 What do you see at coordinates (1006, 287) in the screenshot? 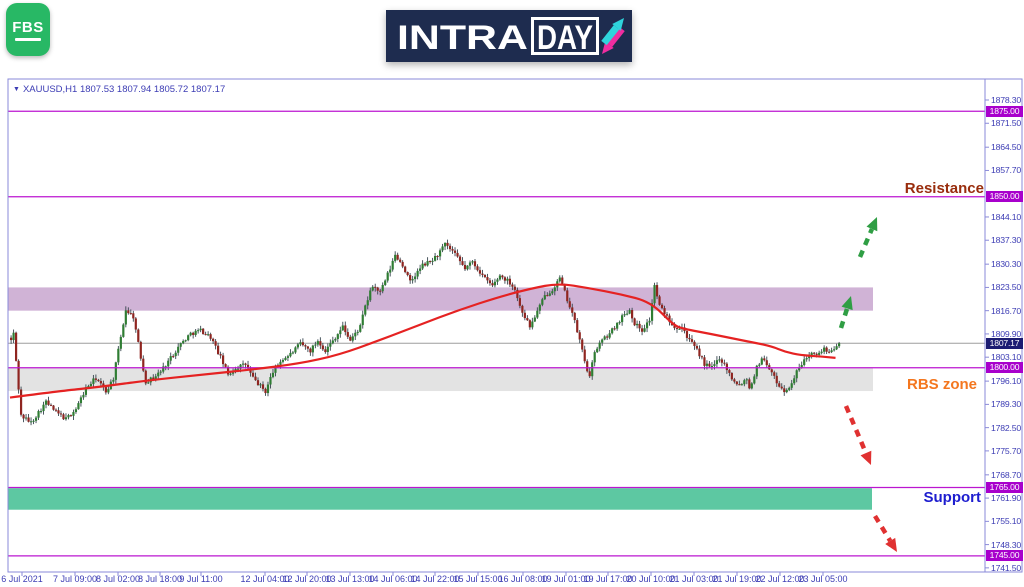
I see `price-tick: 1823.50` at bounding box center [1006, 287].